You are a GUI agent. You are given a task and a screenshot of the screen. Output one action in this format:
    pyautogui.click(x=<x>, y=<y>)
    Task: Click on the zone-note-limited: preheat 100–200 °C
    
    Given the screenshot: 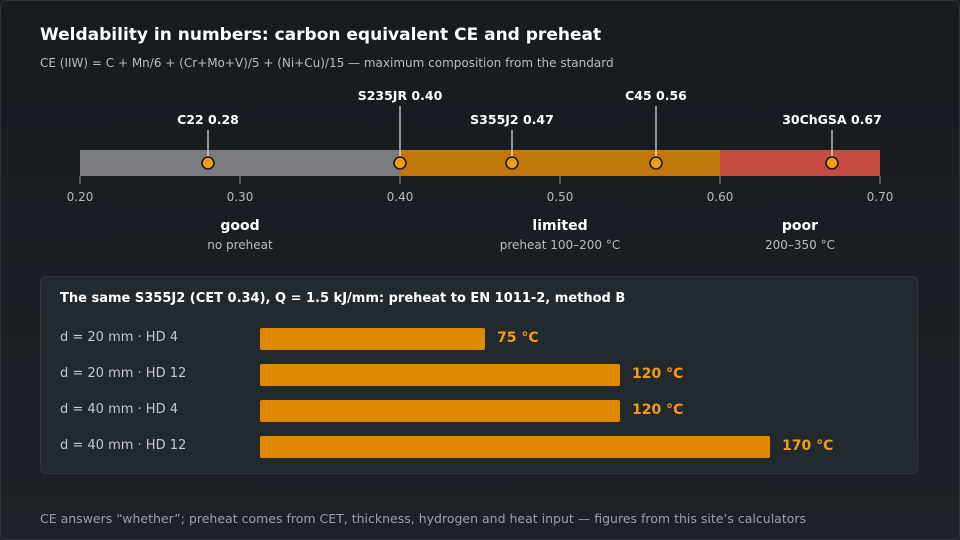 What is the action you would take?
    pyautogui.click(x=560, y=245)
    